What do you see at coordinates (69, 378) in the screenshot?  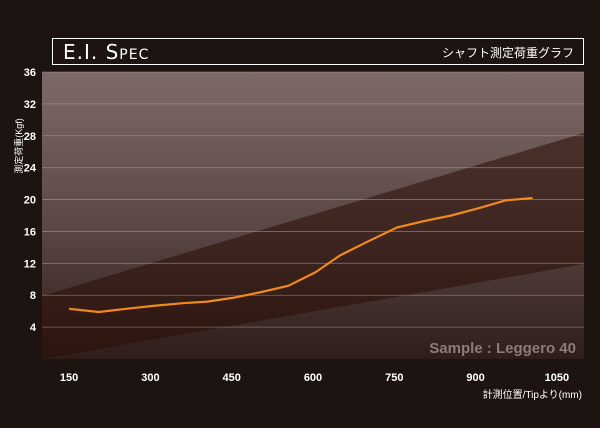 I see `x-tick-label: 150` at bounding box center [69, 378].